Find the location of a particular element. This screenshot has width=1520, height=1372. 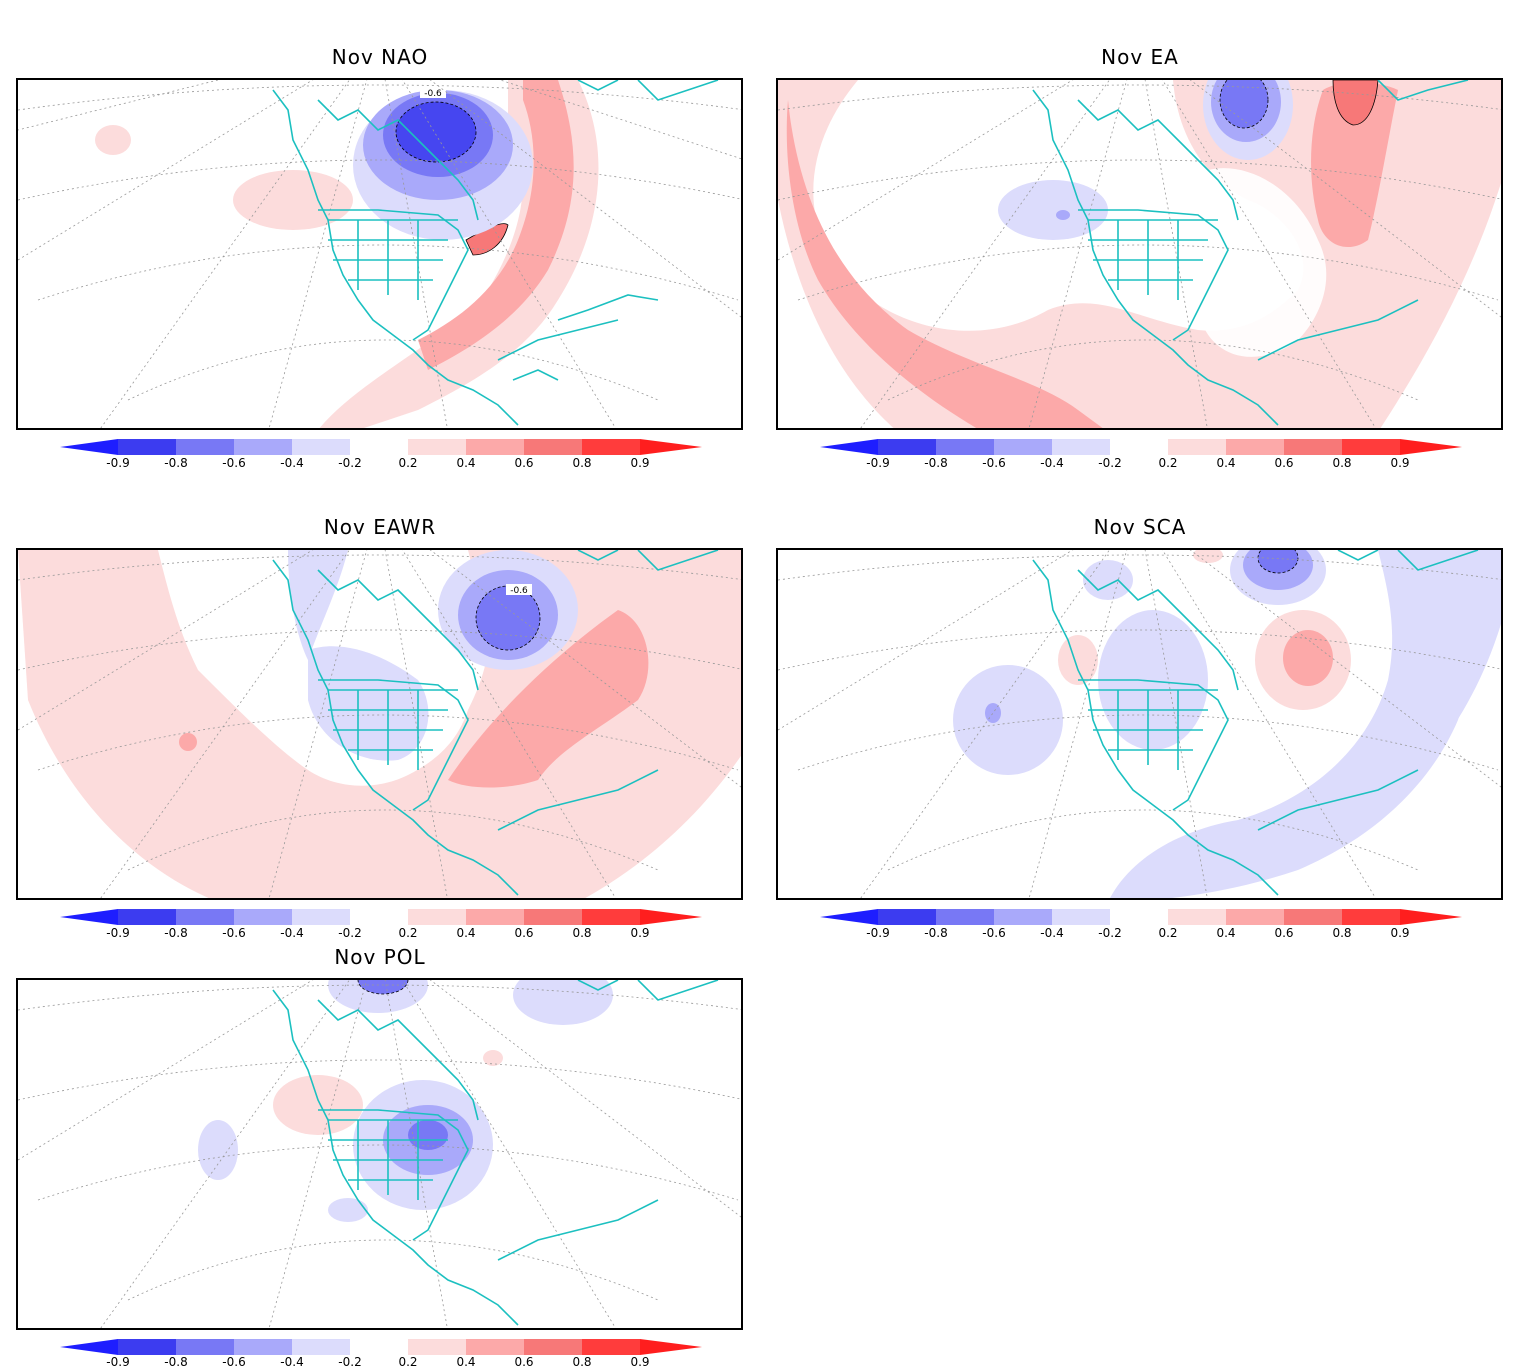

colorbar-ea is located at coordinates (1141, 447).